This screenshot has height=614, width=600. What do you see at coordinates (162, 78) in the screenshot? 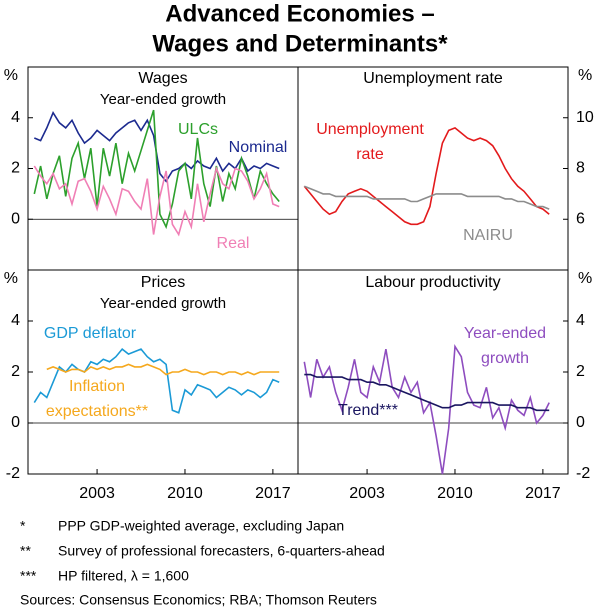
I see `panel-title: Wages` at bounding box center [162, 78].